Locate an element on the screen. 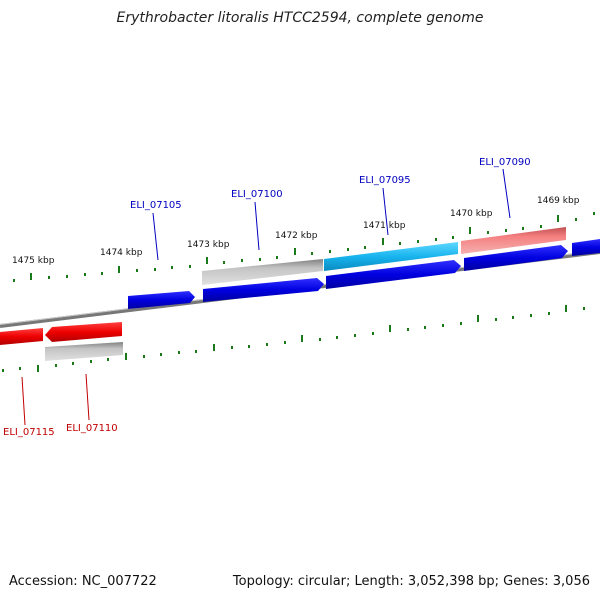  gene-label-ELI_07100: ELI_07100 is located at coordinates (257, 194).